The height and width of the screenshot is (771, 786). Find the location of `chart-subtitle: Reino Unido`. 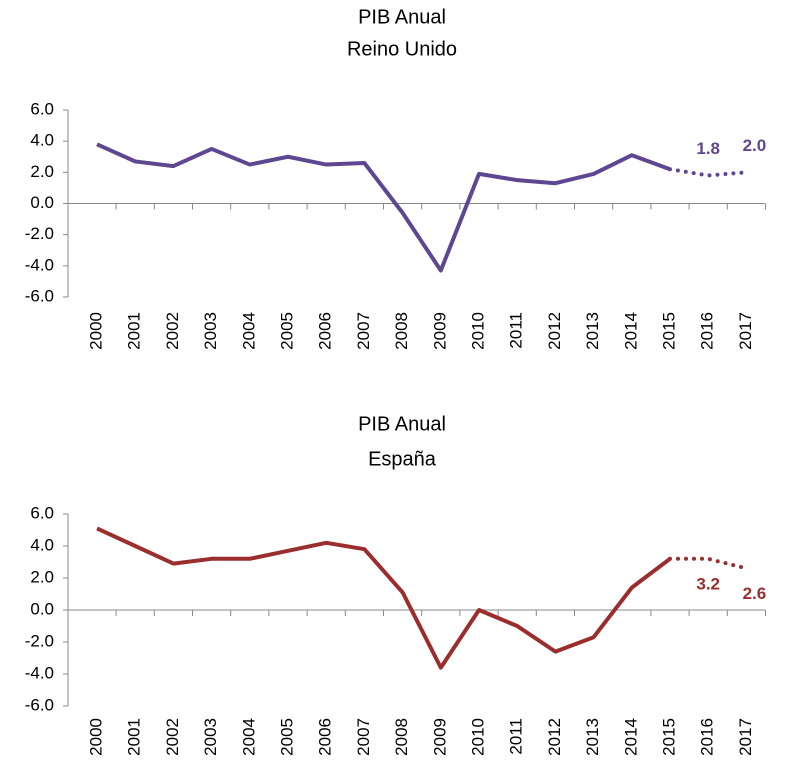

chart-subtitle: Reino Unido is located at coordinates (402, 49).